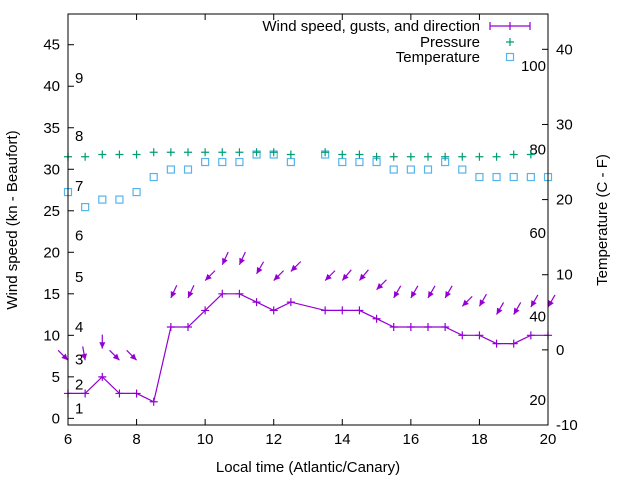 This screenshot has width=640, height=480. Describe the element at coordinates (56, 377) in the screenshot. I see `y-tick-label: 5` at that location.